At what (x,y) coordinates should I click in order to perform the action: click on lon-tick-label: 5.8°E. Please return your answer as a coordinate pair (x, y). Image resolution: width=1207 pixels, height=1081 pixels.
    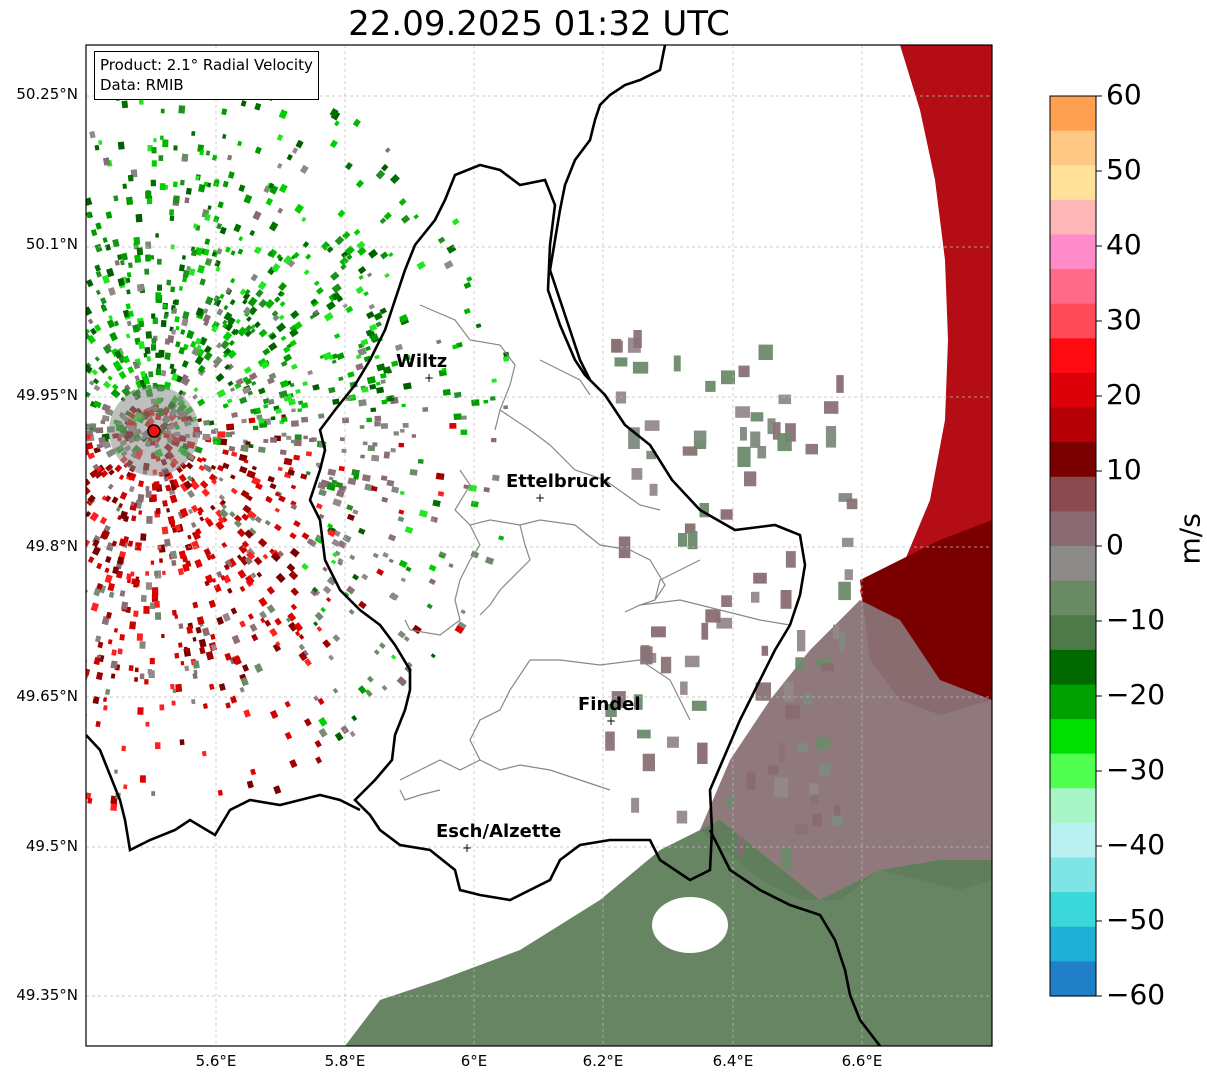
    Looking at the image, I should click on (345, 1061).